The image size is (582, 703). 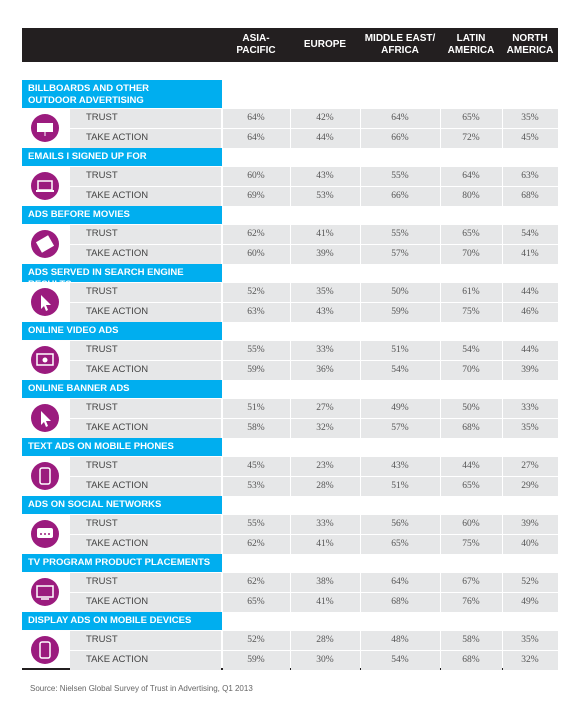 What do you see at coordinates (400, 486) in the screenshot?
I see `value: 51%` at bounding box center [400, 486].